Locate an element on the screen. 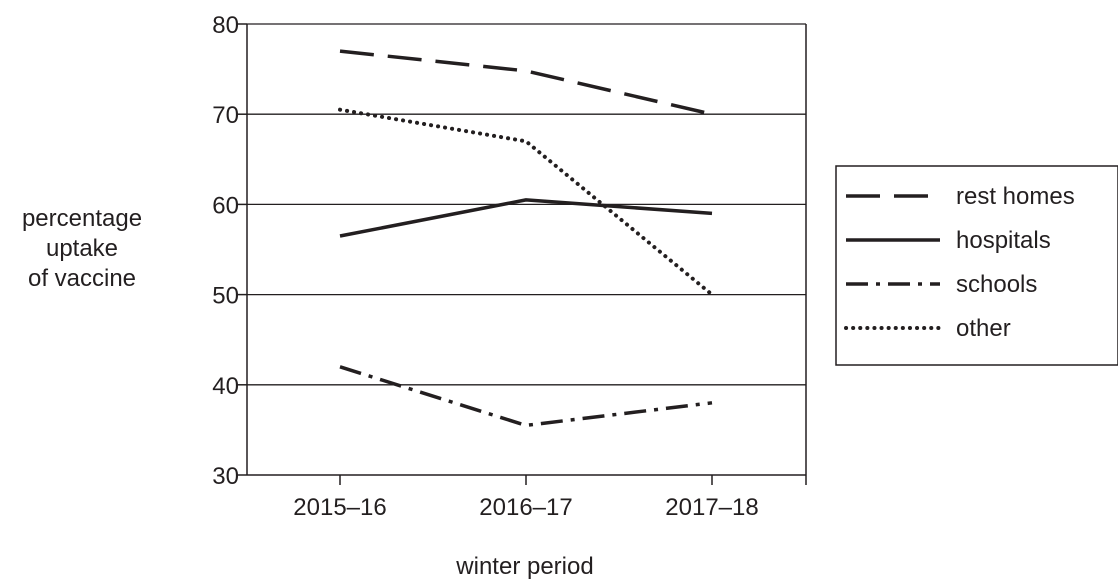 The image size is (1118, 584). x-tick-label: 2015–16 is located at coordinates (339, 507).